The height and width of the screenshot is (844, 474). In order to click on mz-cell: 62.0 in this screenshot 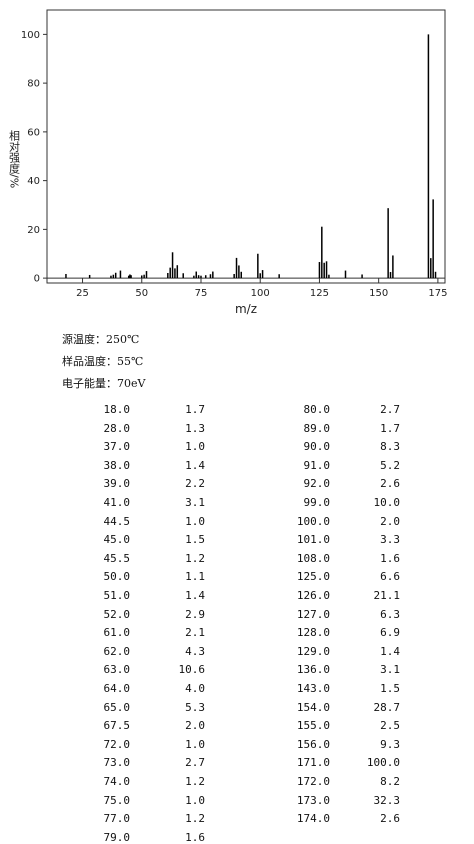, I will do `click(117, 651)`.